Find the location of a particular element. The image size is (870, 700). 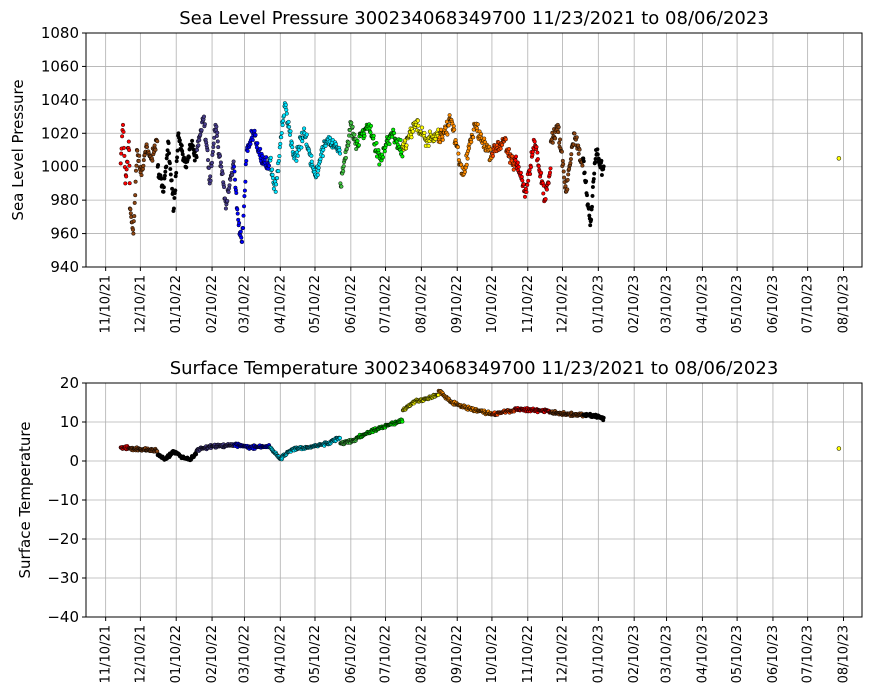

x-tick-label: 03/10/23 is located at coordinates (667, 304).